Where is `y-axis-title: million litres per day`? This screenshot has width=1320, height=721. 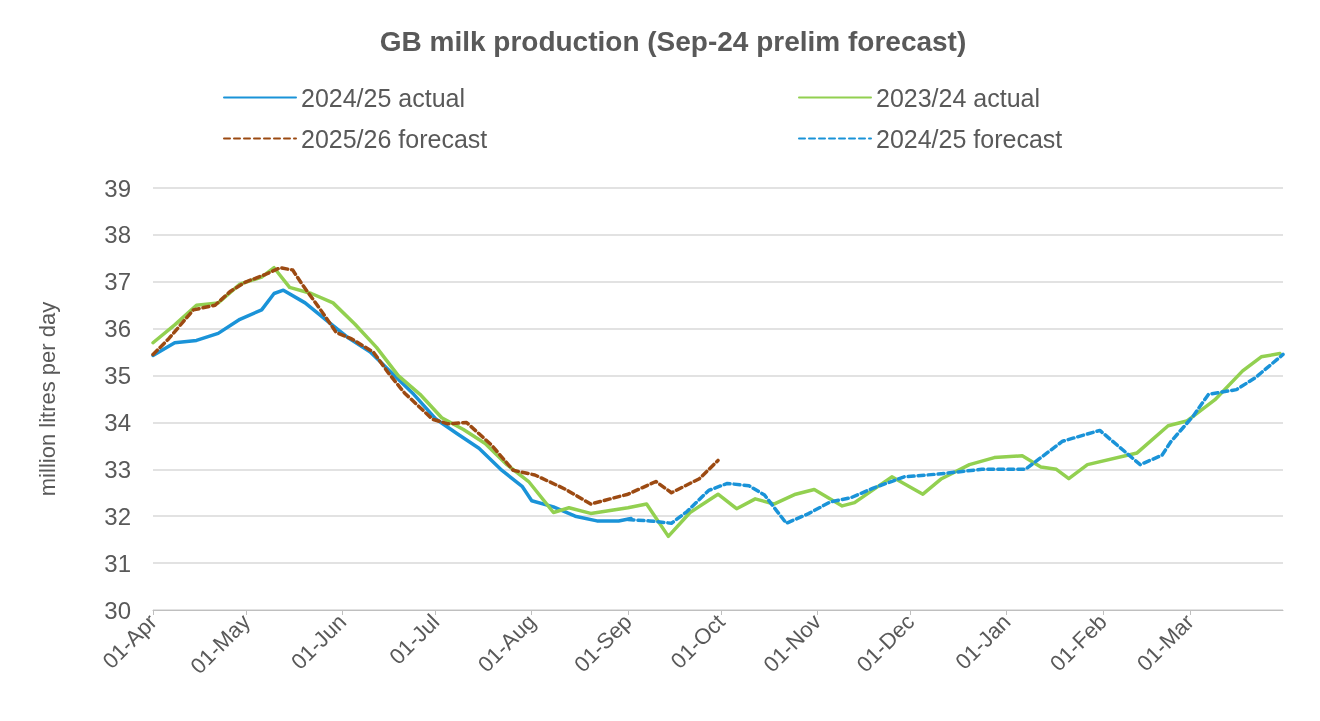 y-axis-title: million litres per day is located at coordinates (47, 399).